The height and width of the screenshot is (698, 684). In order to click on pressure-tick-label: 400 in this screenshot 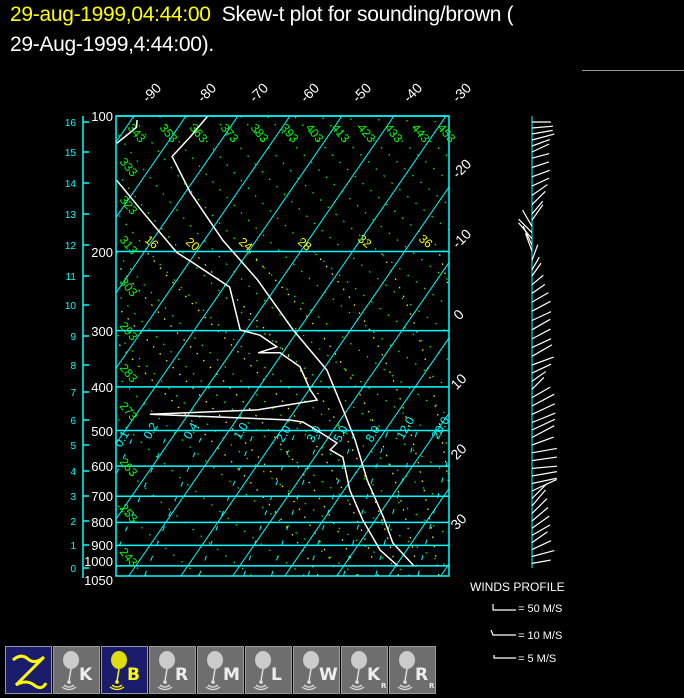, I will do `click(102, 387)`.